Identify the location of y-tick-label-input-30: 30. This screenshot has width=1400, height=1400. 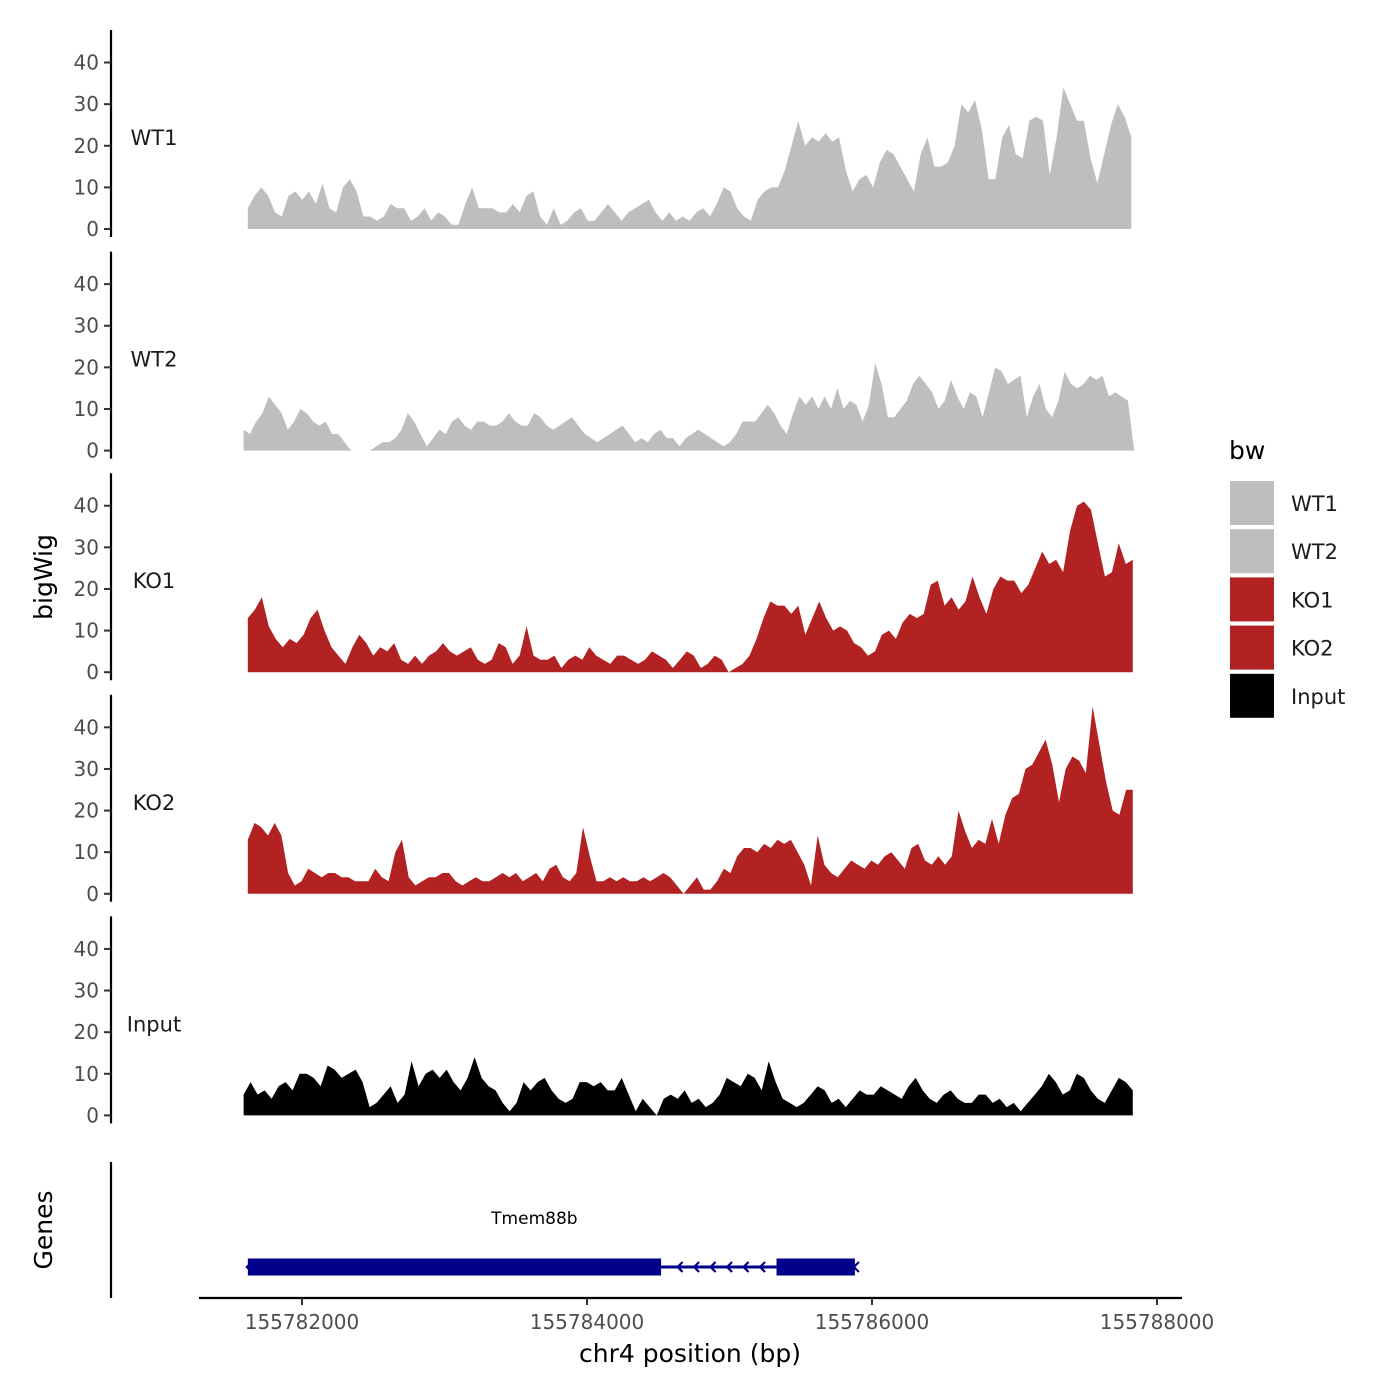
(86, 991).